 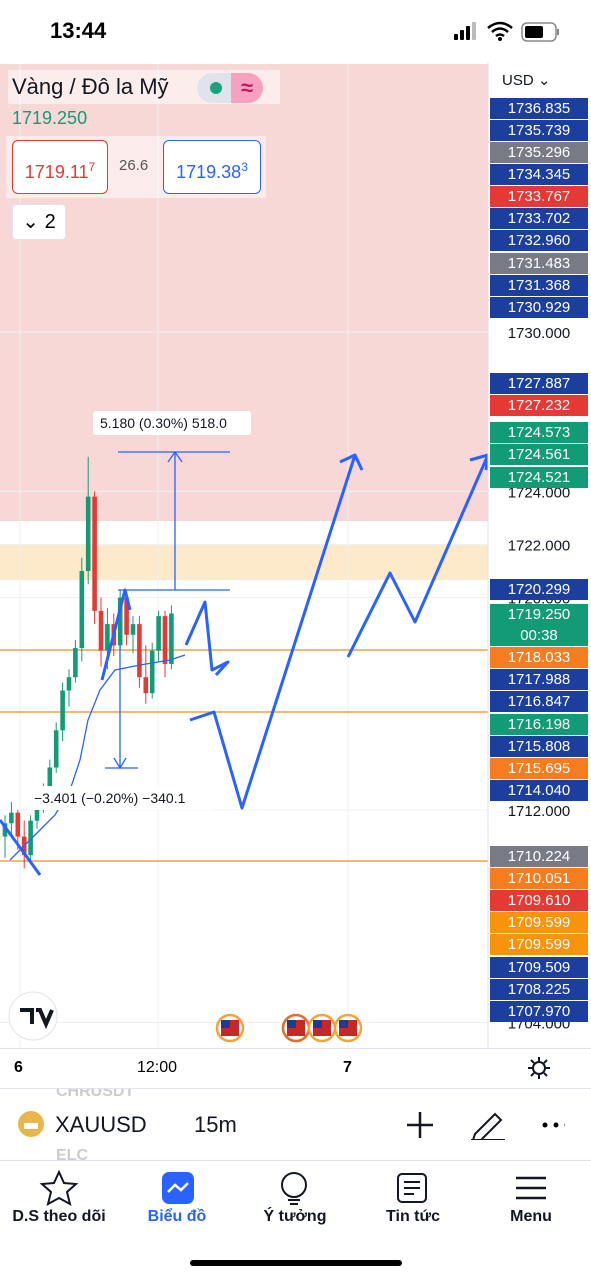 What do you see at coordinates (59, 1216) in the screenshot?
I see `nav-item: D.S theo dõi` at bounding box center [59, 1216].